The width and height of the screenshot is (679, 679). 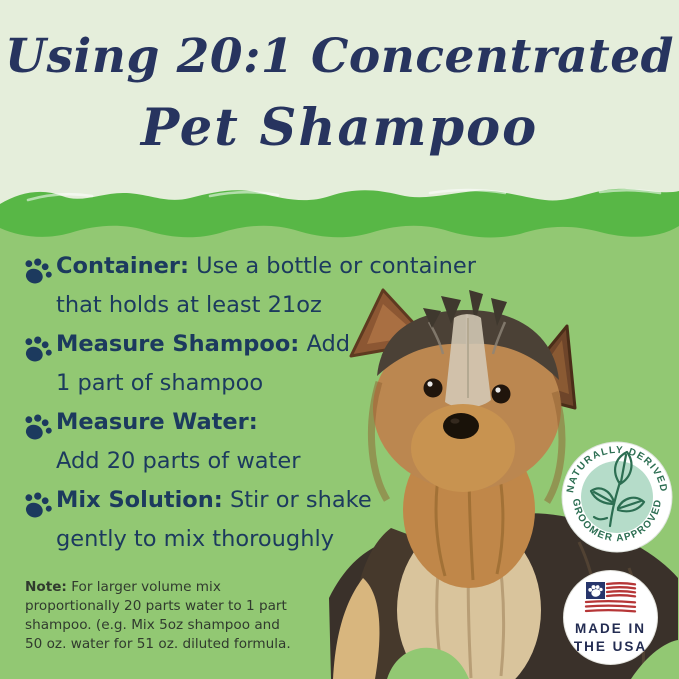 I want to click on step-text-line2: Add 20 parts of water, so click(x=178, y=461).